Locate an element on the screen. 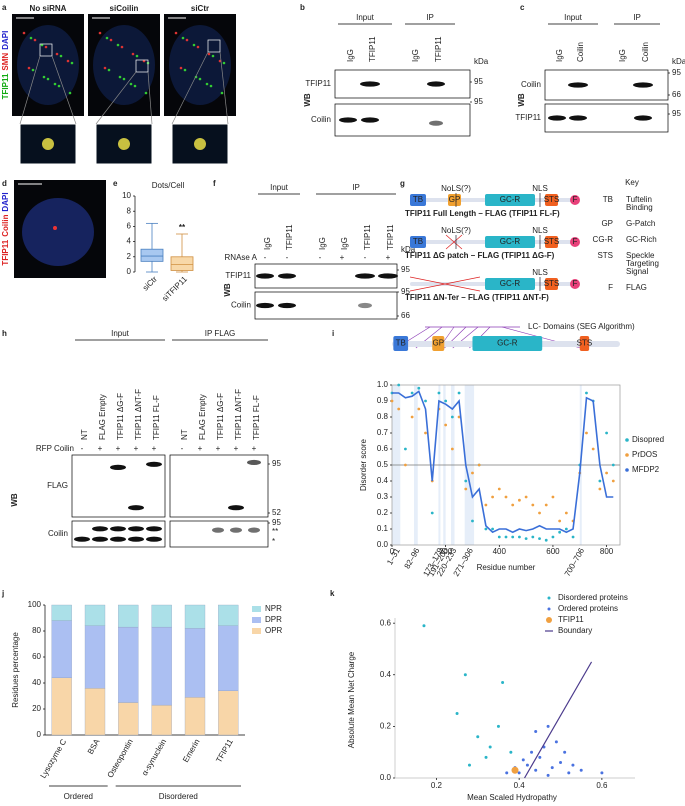  panel-letter: f is located at coordinates (214, 183).